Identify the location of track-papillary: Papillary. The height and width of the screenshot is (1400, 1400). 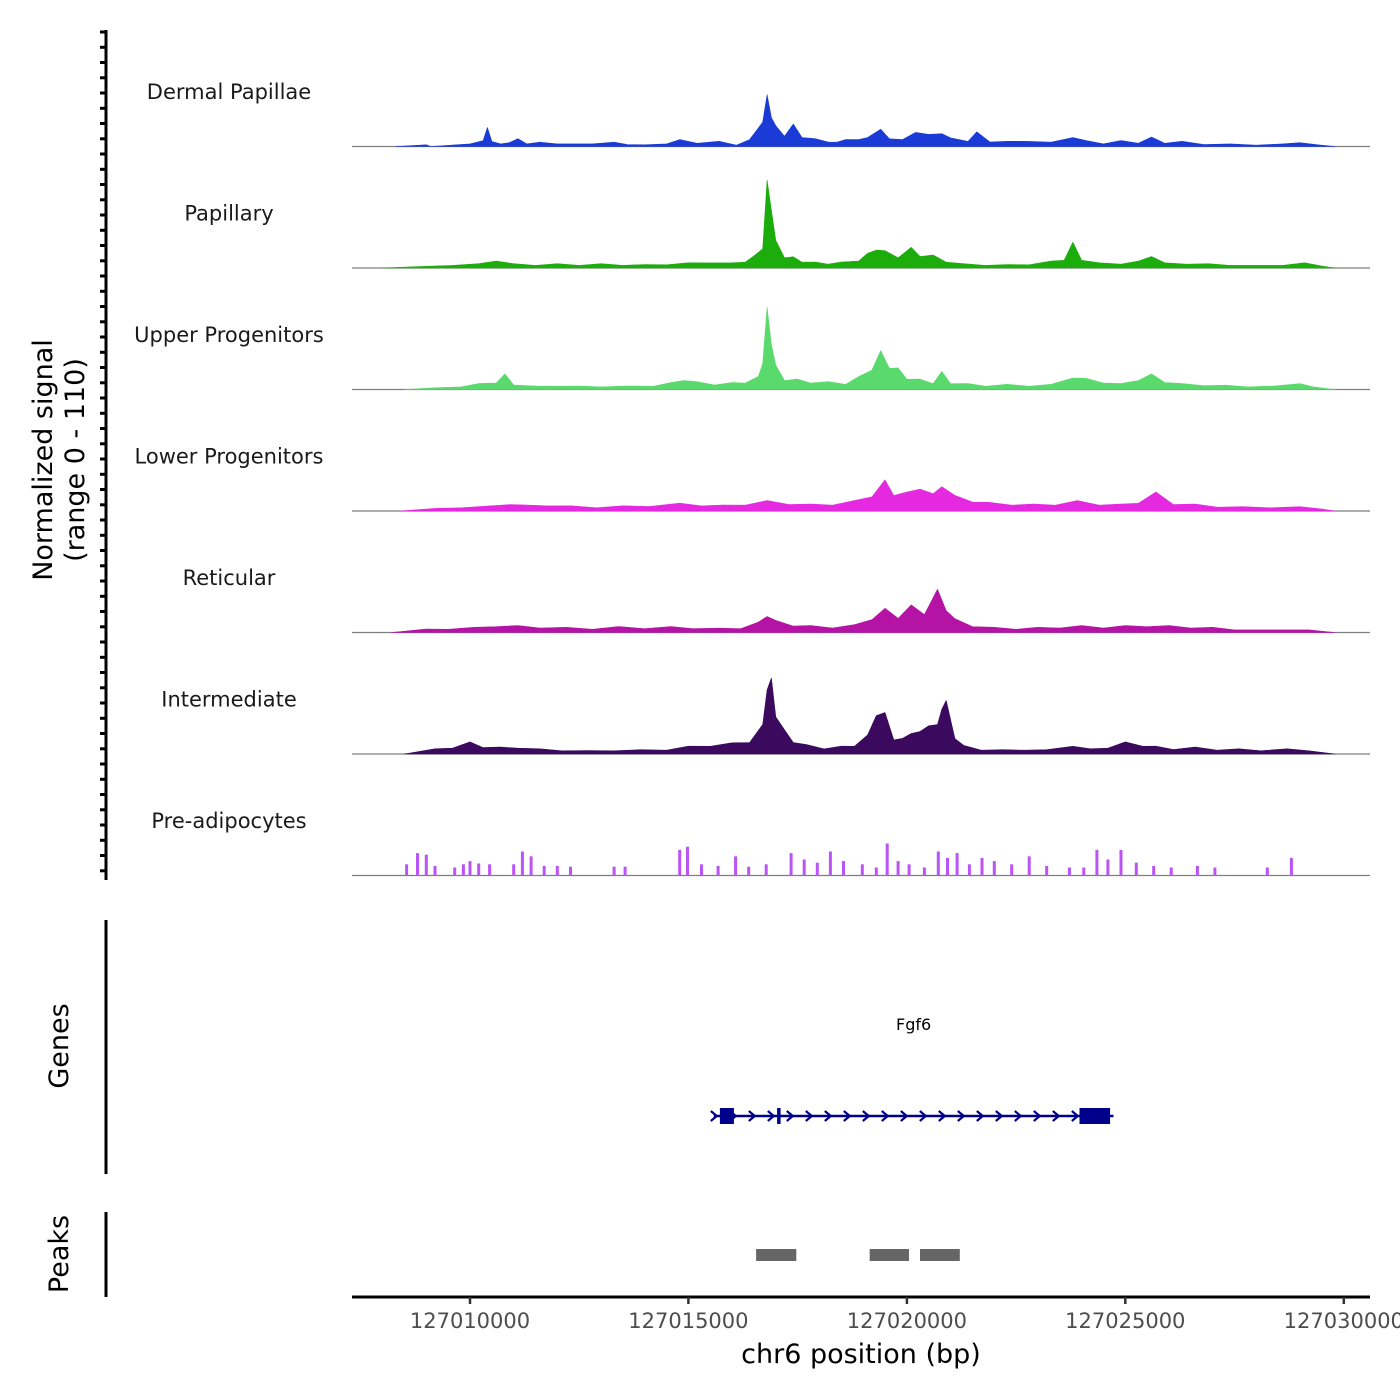
(777, 224).